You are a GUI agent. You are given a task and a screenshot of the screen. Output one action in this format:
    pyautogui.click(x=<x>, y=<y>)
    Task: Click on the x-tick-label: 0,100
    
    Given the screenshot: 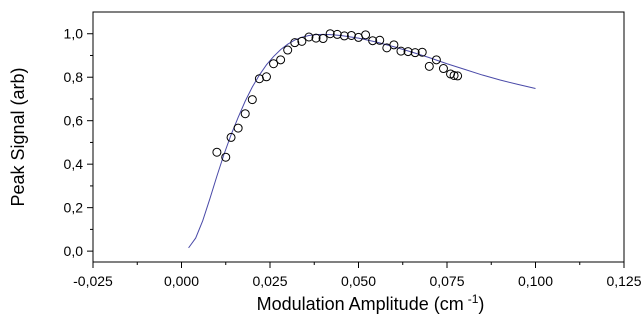 What is the action you would take?
    pyautogui.click(x=535, y=281)
    